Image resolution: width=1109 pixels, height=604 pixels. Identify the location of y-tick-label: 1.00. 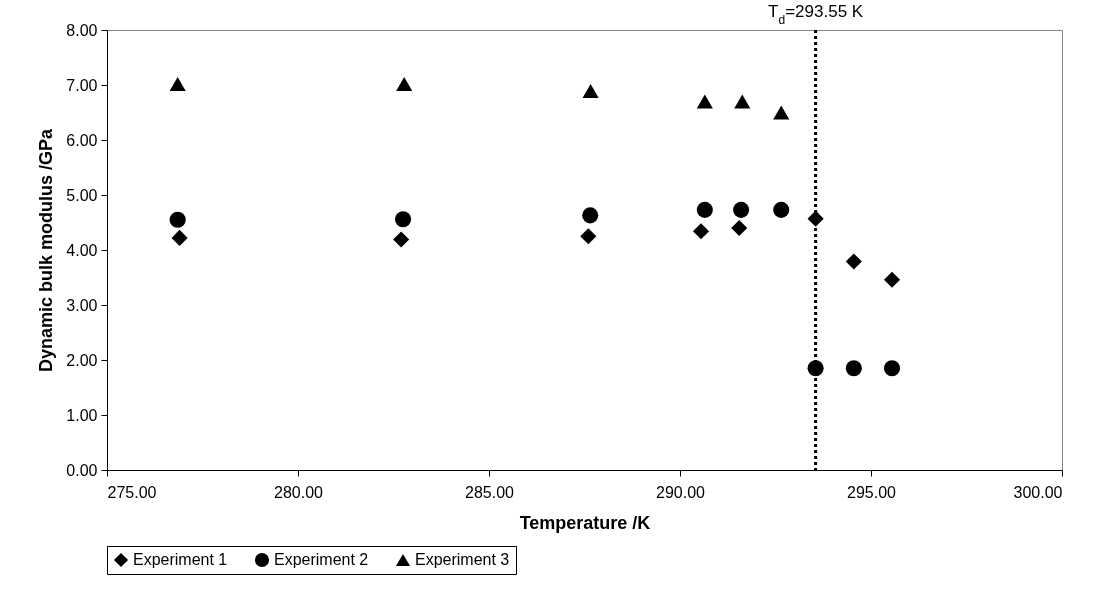
(82, 415).